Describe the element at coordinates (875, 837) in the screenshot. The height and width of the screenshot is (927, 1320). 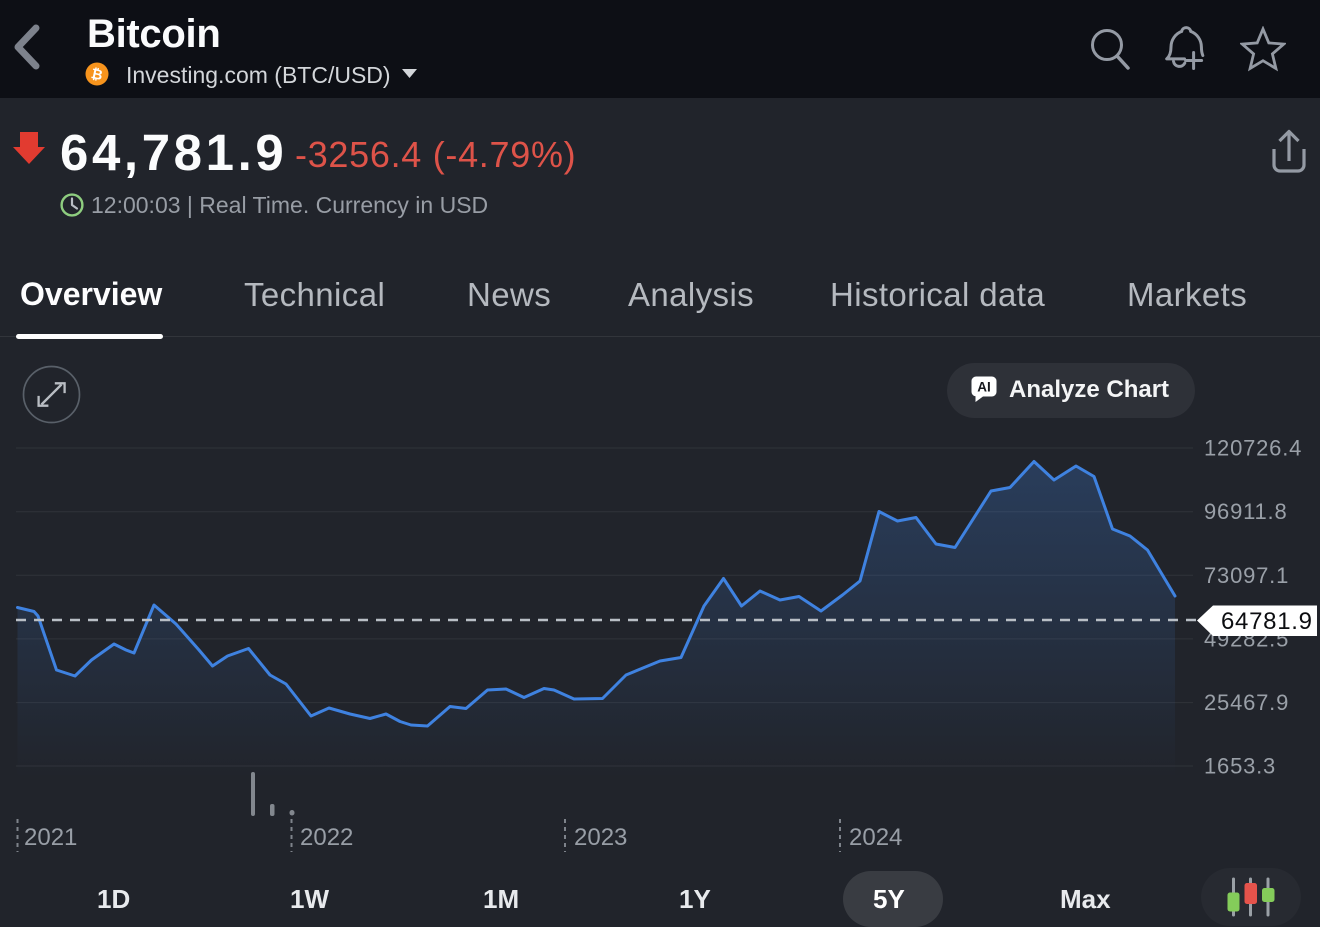
I see `svg-text: 2024` at that location.